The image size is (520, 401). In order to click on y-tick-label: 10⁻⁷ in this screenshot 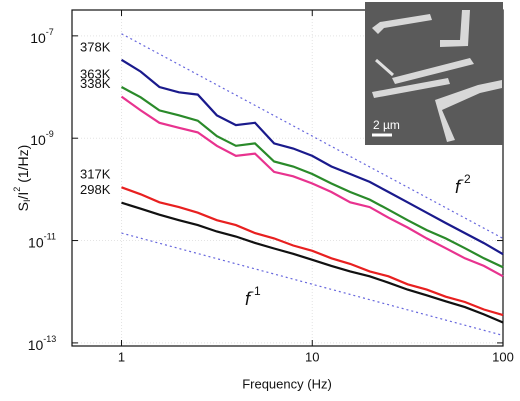, I will do `click(42, 36)`.